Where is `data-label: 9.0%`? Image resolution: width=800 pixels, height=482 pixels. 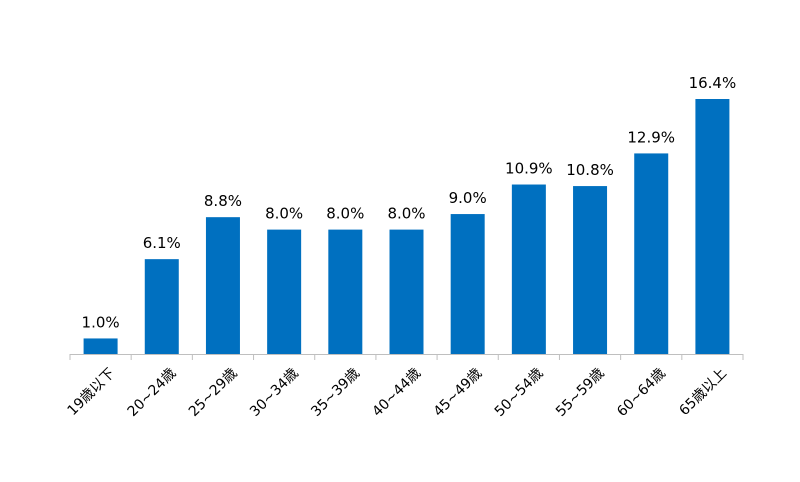
data-label: 9.0% is located at coordinates (468, 198).